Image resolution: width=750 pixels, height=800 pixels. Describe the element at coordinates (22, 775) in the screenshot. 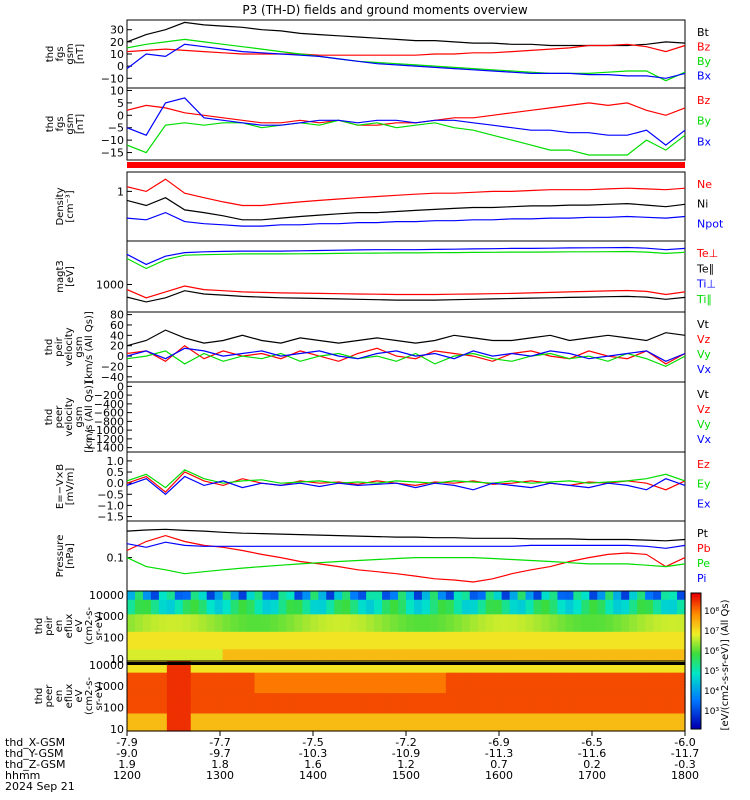

I see `ephemeris-row-label: hhmm` at that location.